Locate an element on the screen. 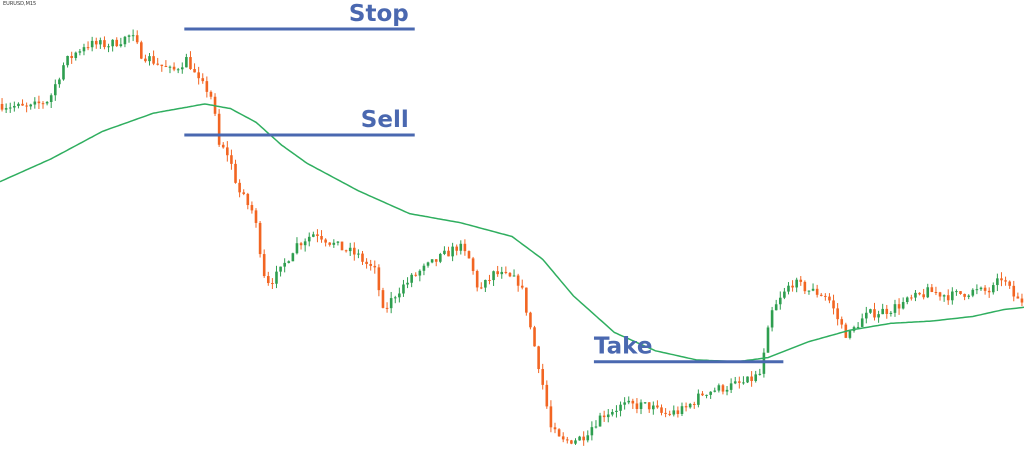 This screenshot has height=473, width=1024. sell-level-label: Sell is located at coordinates (385, 120).